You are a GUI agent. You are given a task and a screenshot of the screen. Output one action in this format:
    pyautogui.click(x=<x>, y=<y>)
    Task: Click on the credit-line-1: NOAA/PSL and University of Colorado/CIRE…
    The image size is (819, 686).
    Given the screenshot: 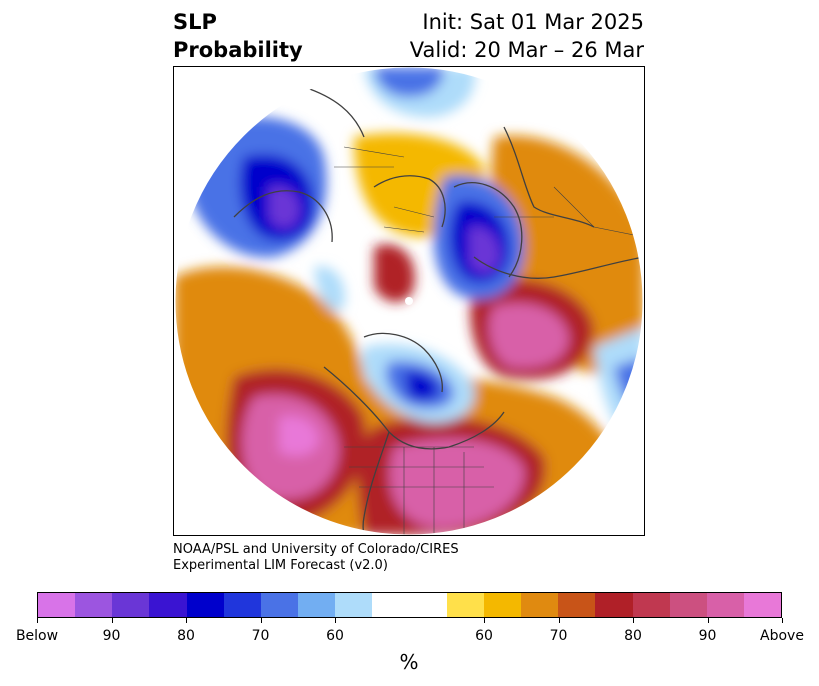 What is the action you would take?
    pyautogui.click(x=316, y=549)
    